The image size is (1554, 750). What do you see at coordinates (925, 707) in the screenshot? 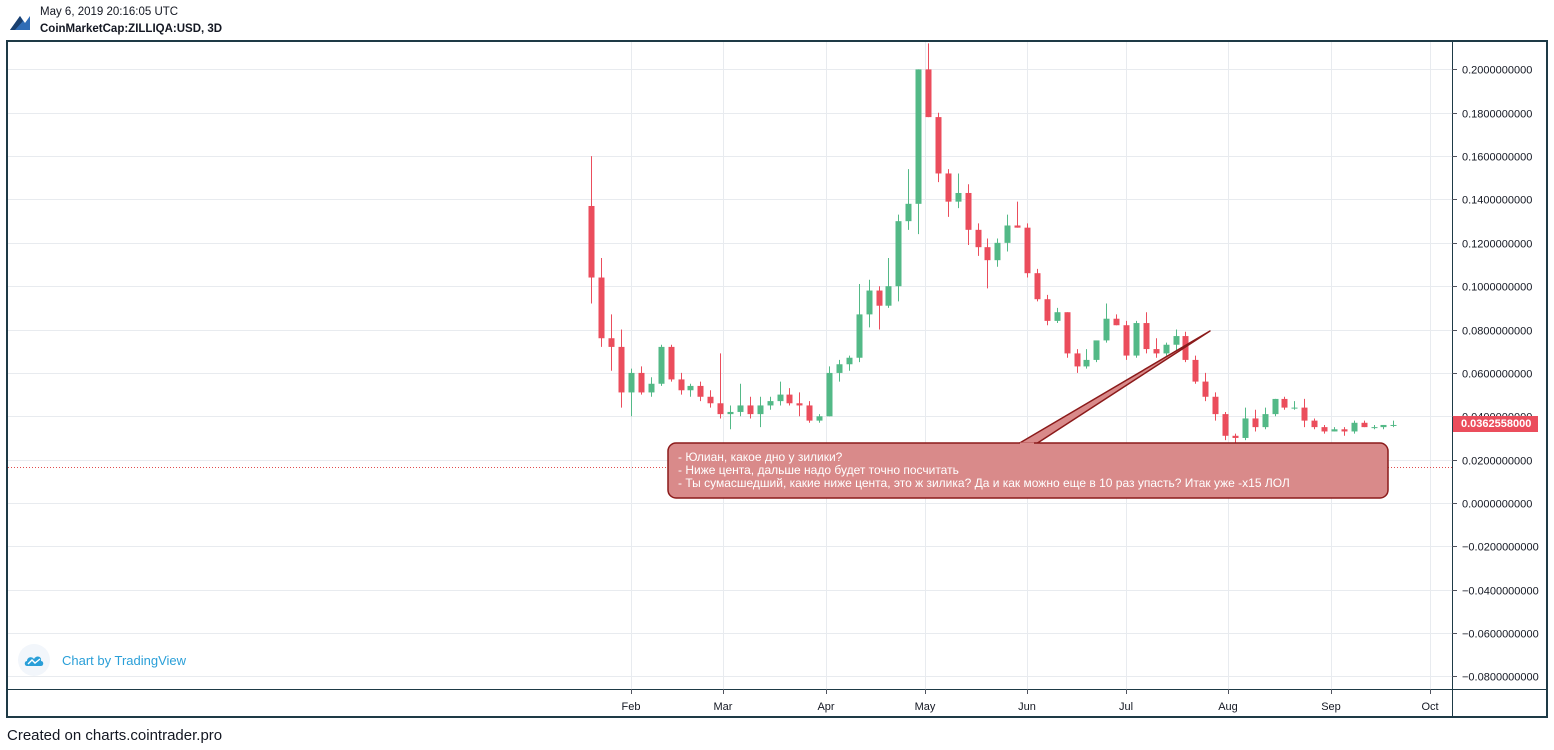
I see `time-tick-label: May` at bounding box center [925, 707].